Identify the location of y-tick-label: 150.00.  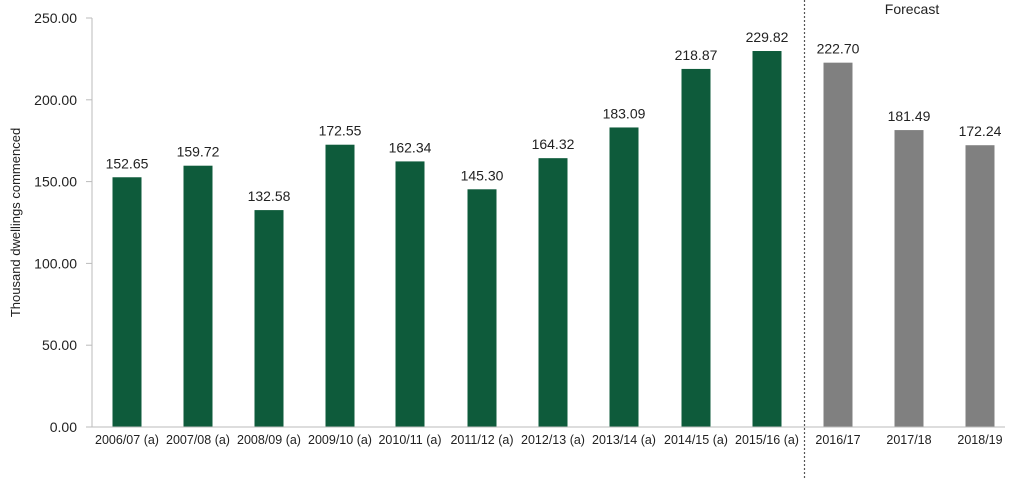
(55, 182).